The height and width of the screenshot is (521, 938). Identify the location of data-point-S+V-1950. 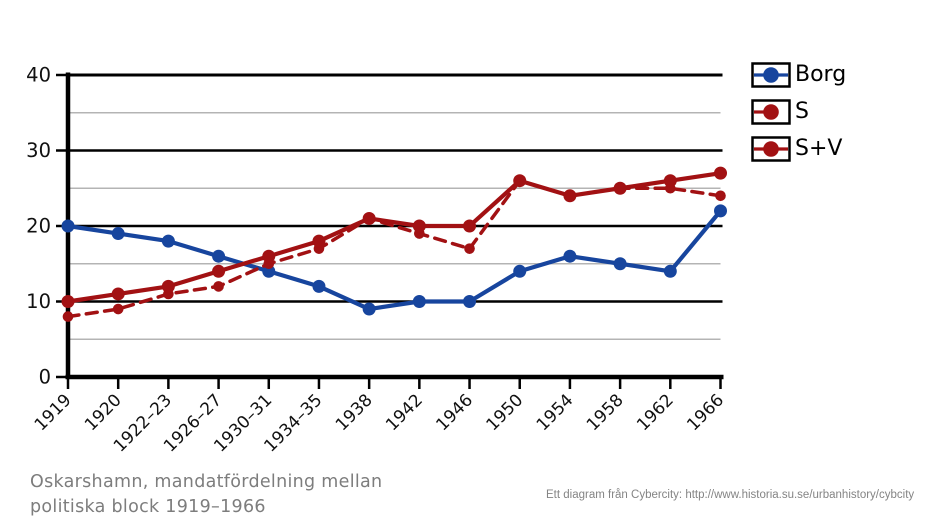
(520, 181).